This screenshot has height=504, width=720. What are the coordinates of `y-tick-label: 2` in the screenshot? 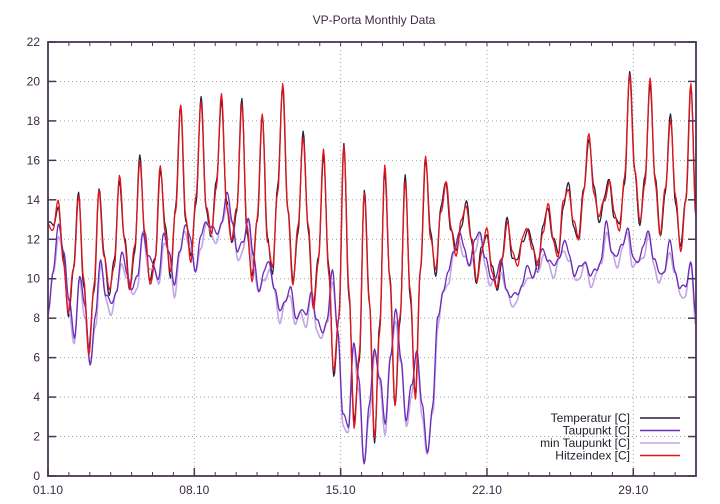 It's located at (36, 437).